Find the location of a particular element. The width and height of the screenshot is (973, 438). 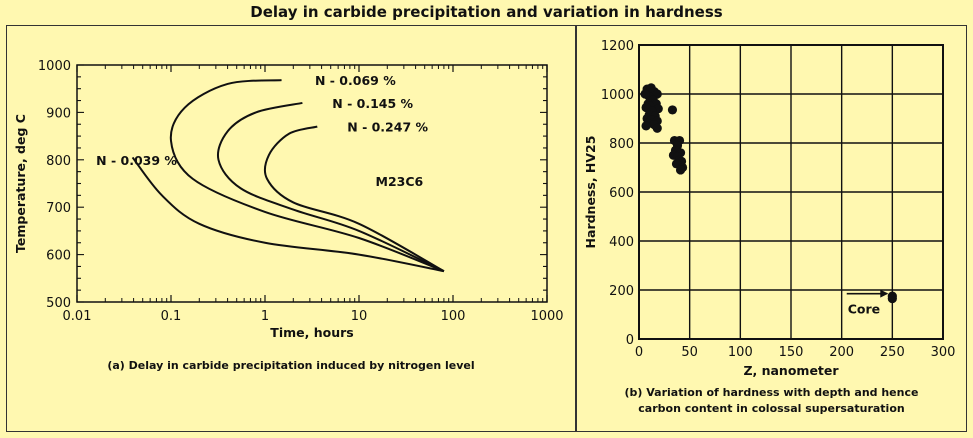

x-tick-label: 200 is located at coordinates (841, 352).